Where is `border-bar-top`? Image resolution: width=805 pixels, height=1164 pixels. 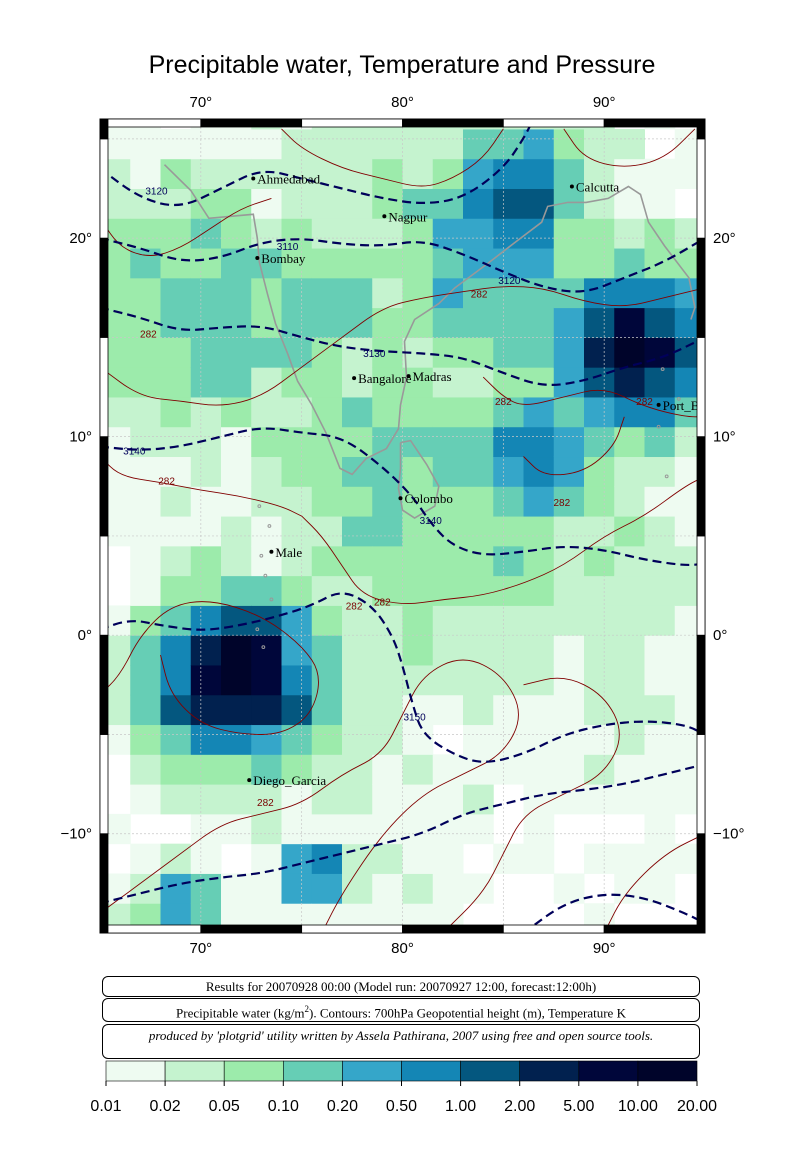
border-bar-top is located at coordinates (352, 123).